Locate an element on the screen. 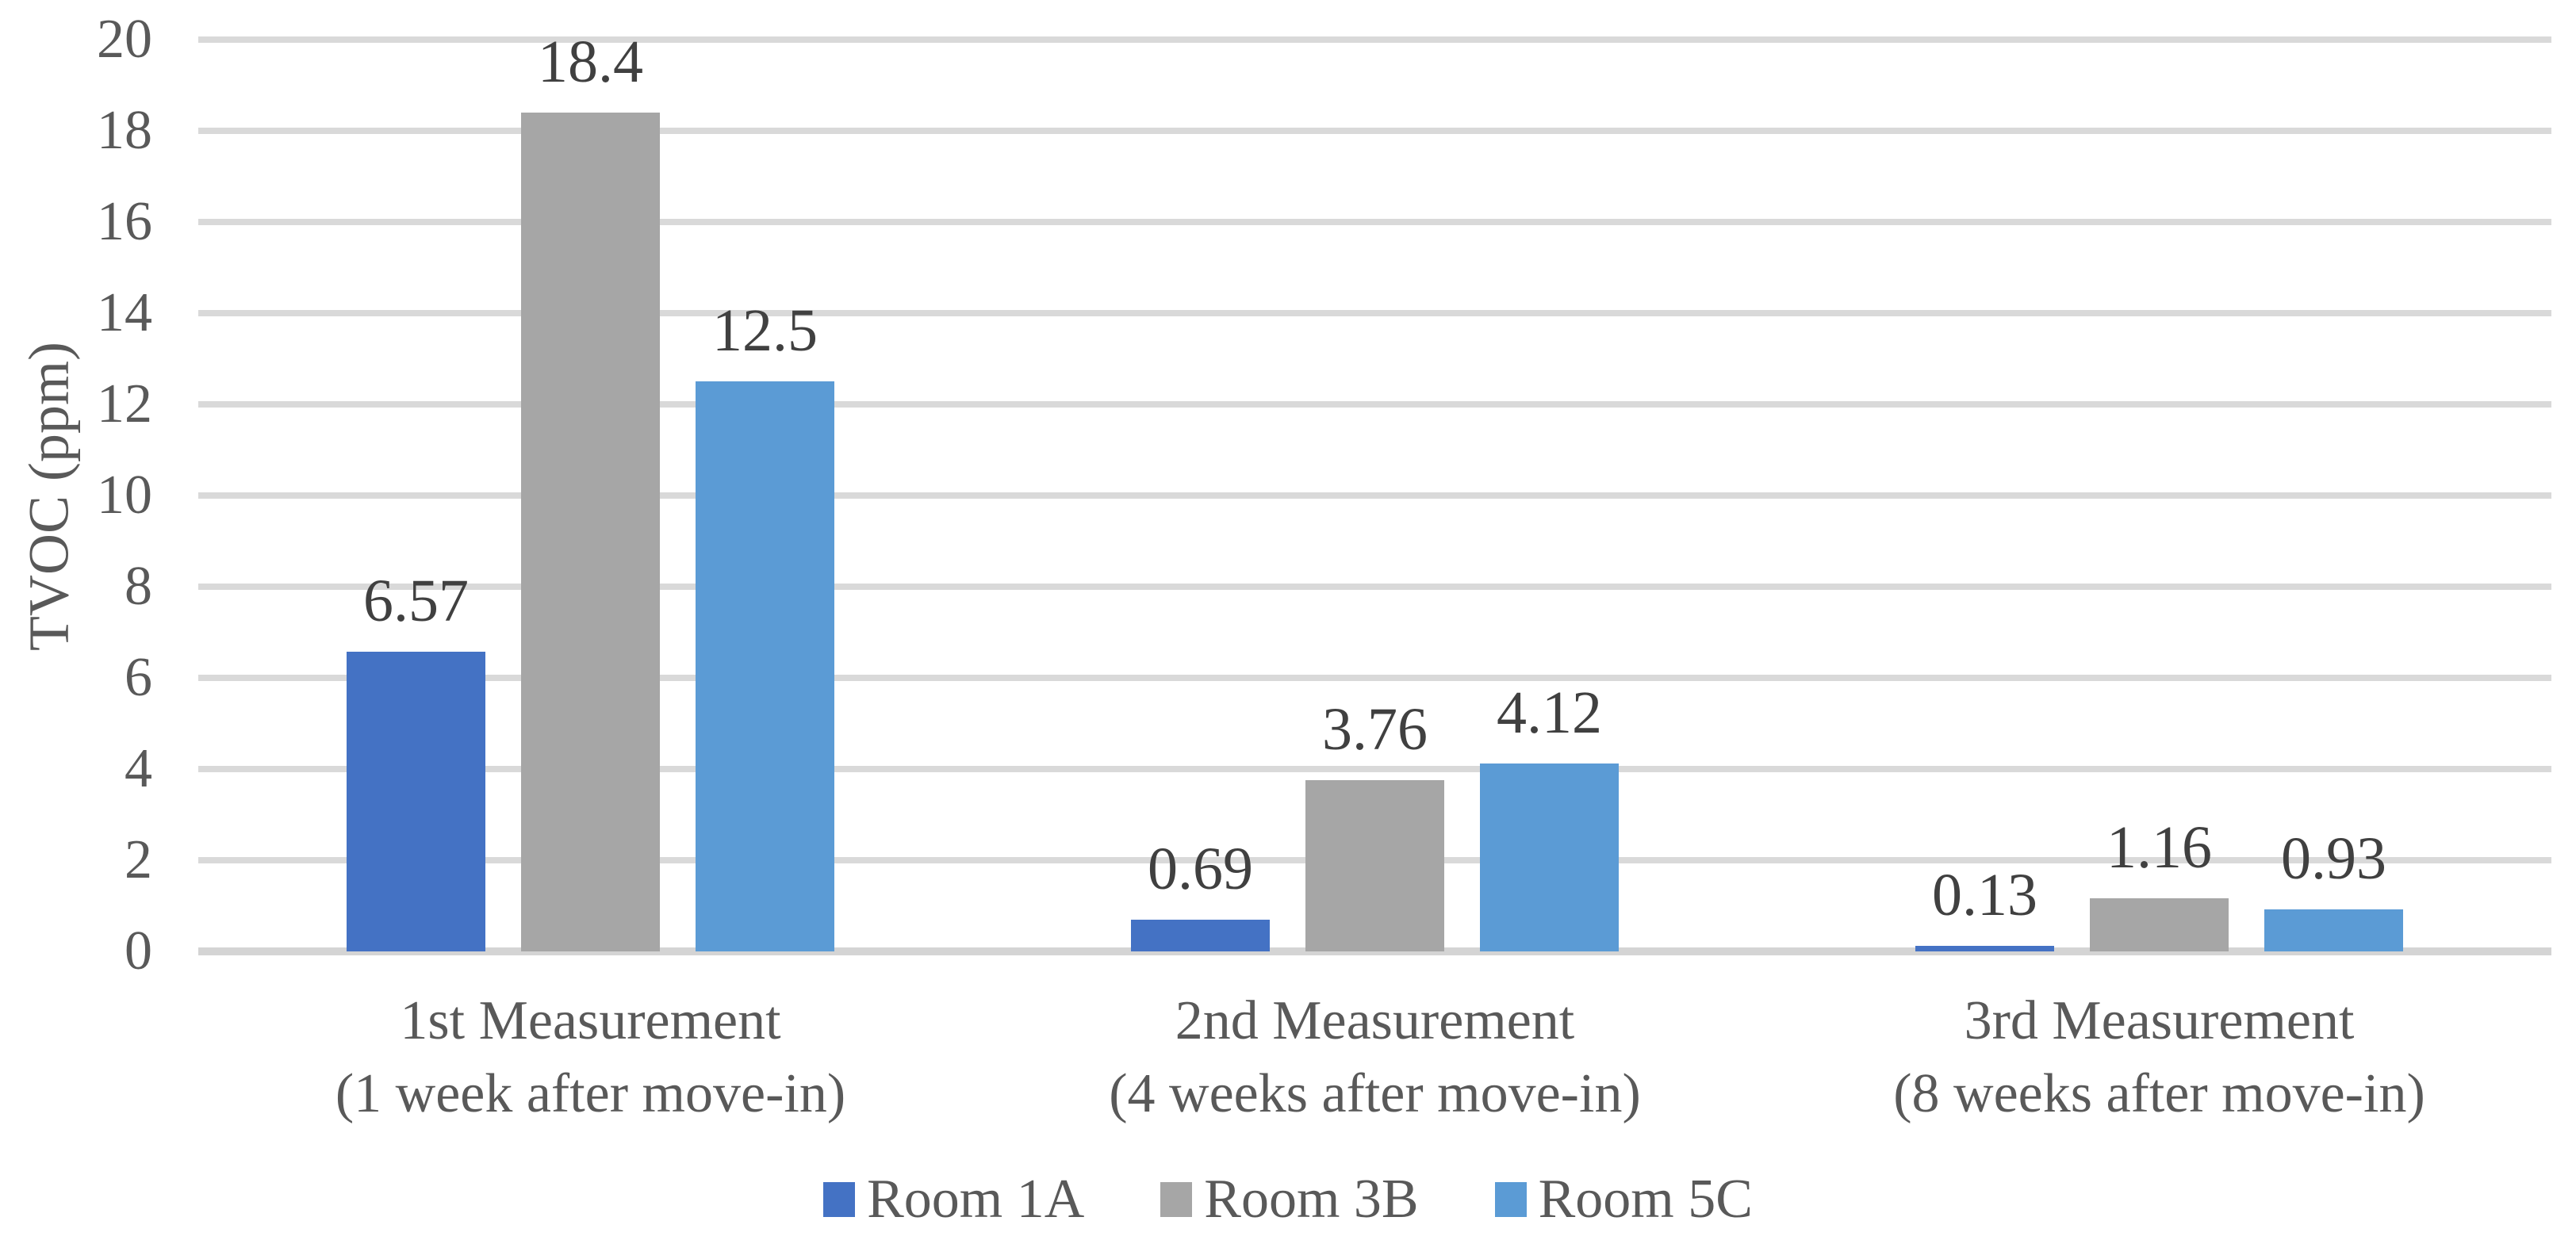 The image size is (2576, 1240). category-label-line2: (8 weeks after move-in) is located at coordinates (2159, 1093).